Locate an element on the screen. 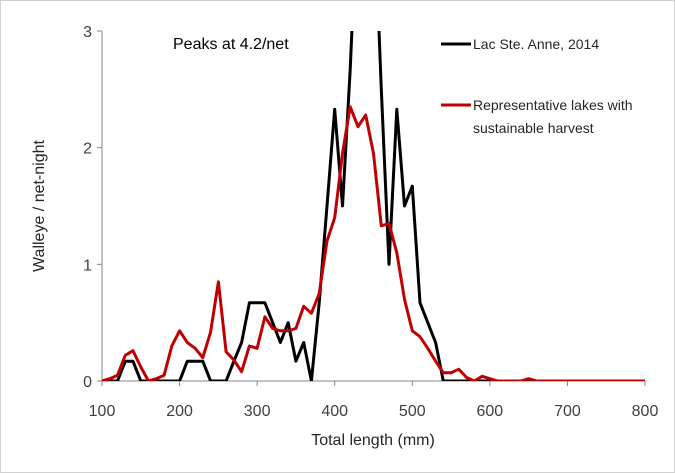 The width and height of the screenshot is (675, 473). x-tick-label: 300 is located at coordinates (257, 411).